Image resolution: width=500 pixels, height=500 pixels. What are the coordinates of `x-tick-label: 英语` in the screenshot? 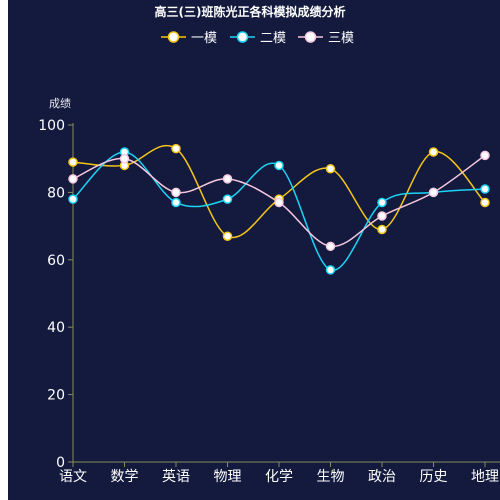 It's located at (176, 476).